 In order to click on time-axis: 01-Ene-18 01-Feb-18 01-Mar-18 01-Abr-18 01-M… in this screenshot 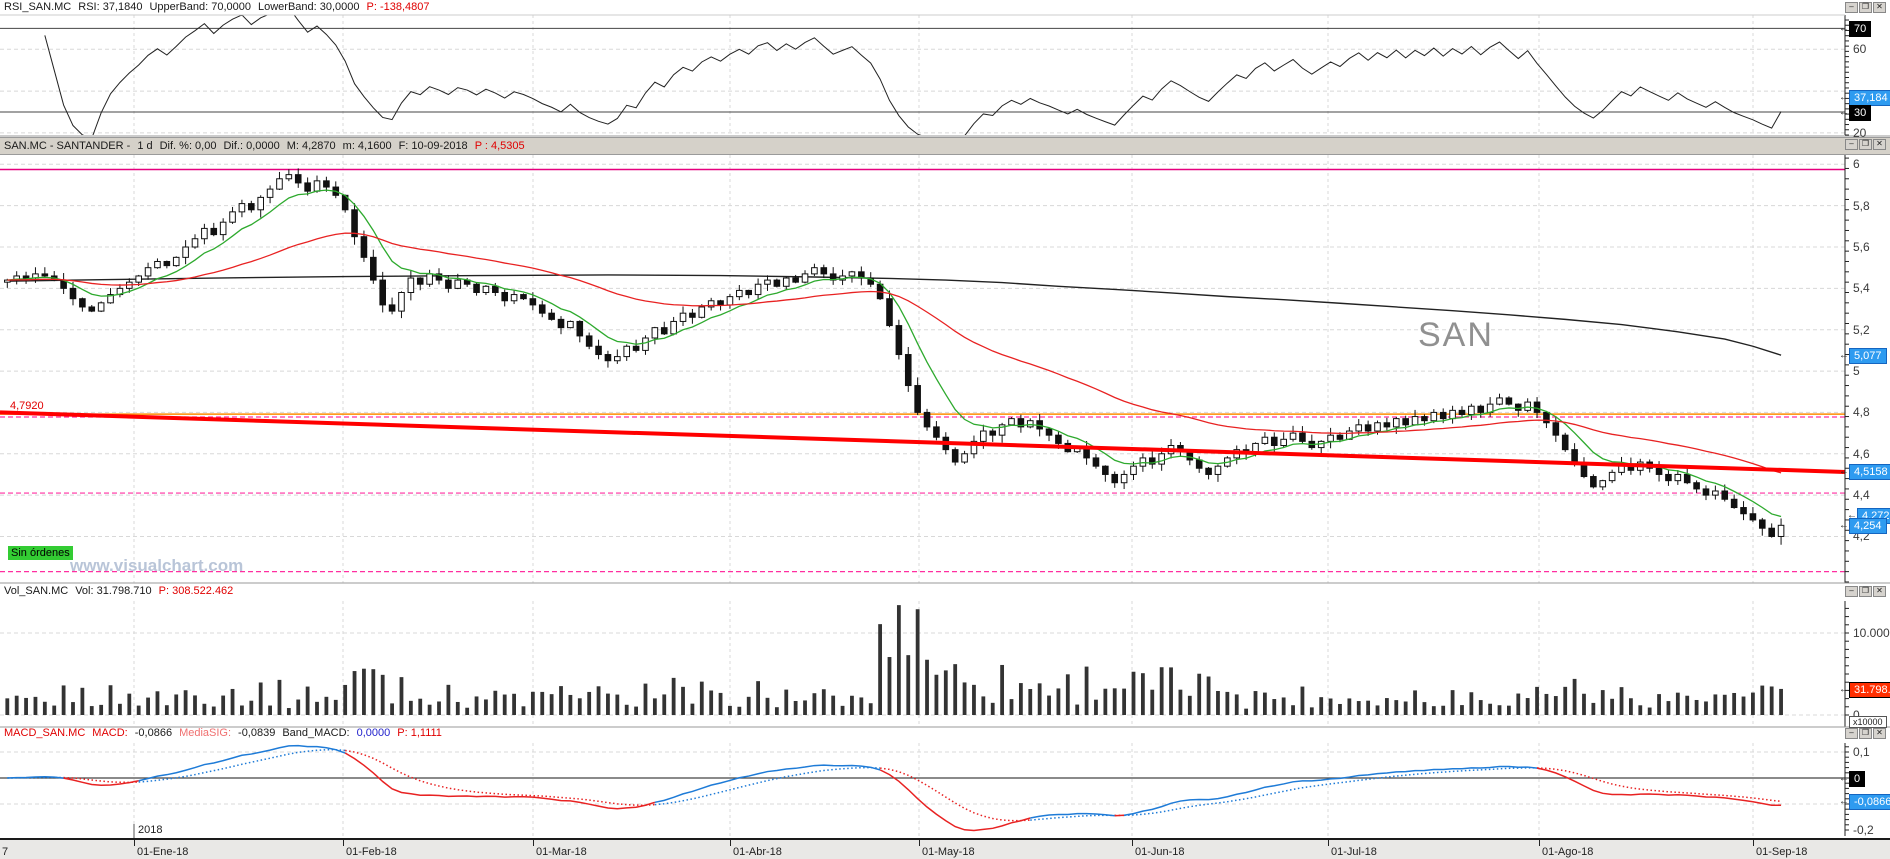, I will do `click(945, 848)`.